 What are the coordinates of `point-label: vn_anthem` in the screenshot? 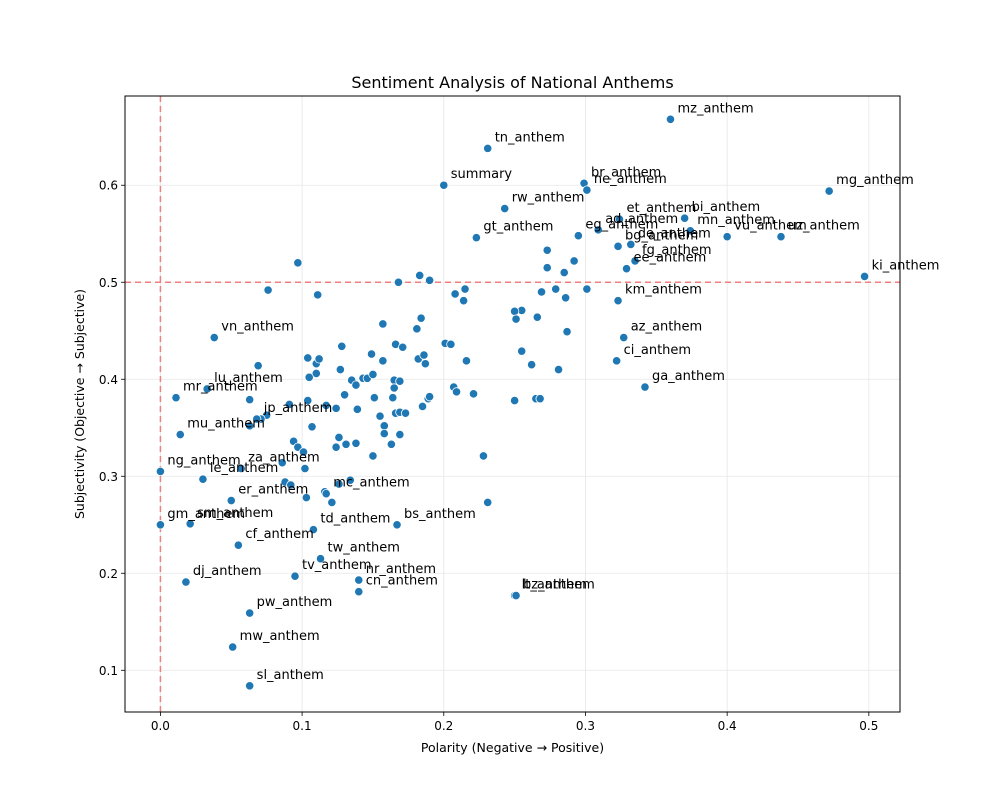 It's located at (257, 327).